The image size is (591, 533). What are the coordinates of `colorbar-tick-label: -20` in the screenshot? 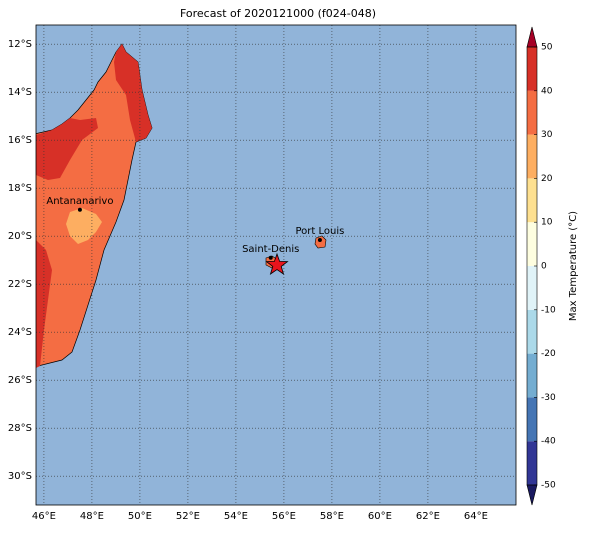 It's located at (548, 354).